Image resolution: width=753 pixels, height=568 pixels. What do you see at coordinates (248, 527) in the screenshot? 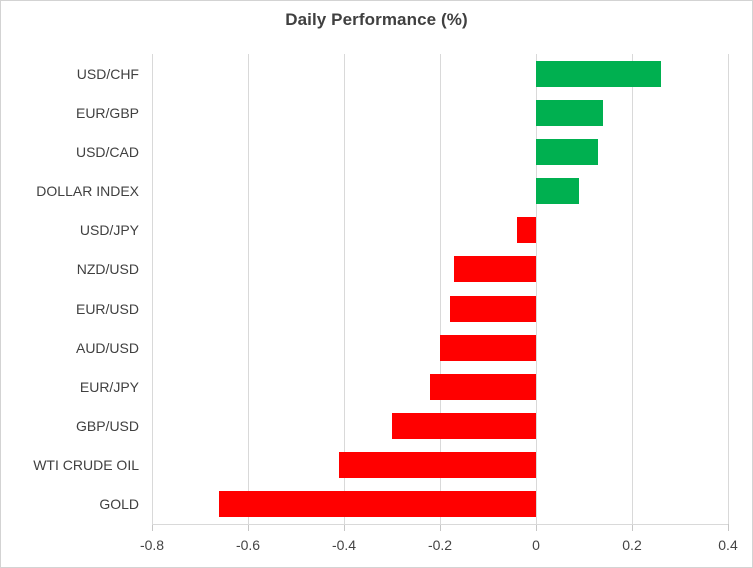
I see `axis-tick--0.6` at bounding box center [248, 527].